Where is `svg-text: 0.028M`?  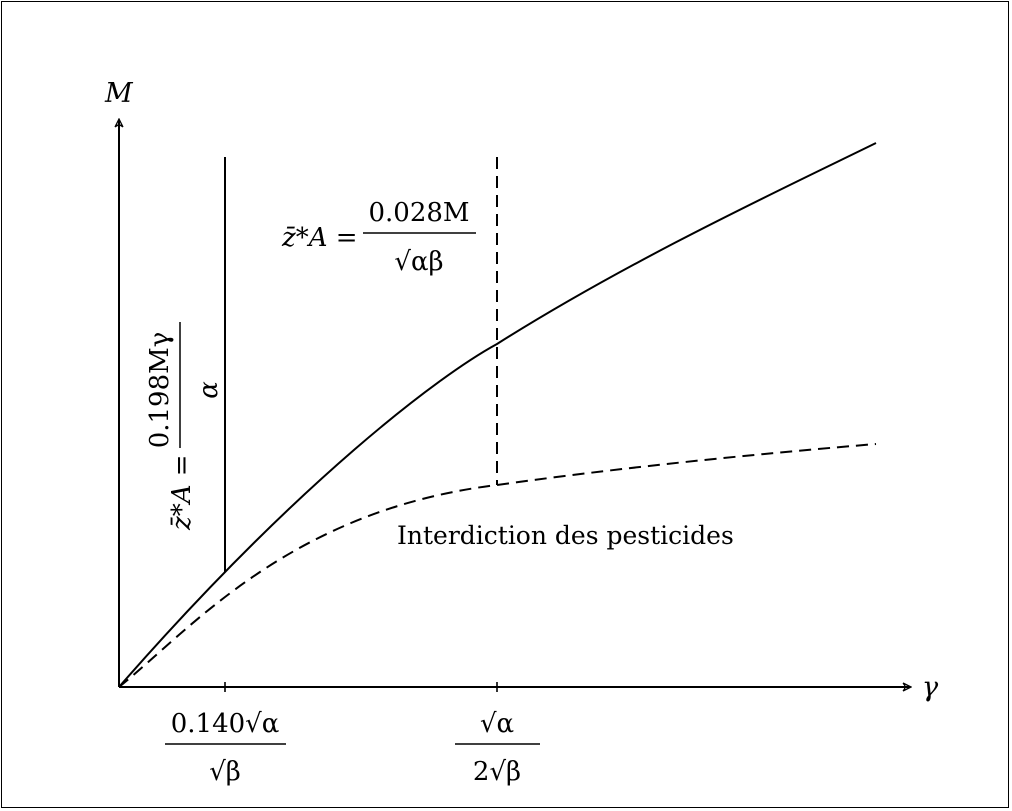
svg-text: 0.028M is located at coordinates (418, 213).